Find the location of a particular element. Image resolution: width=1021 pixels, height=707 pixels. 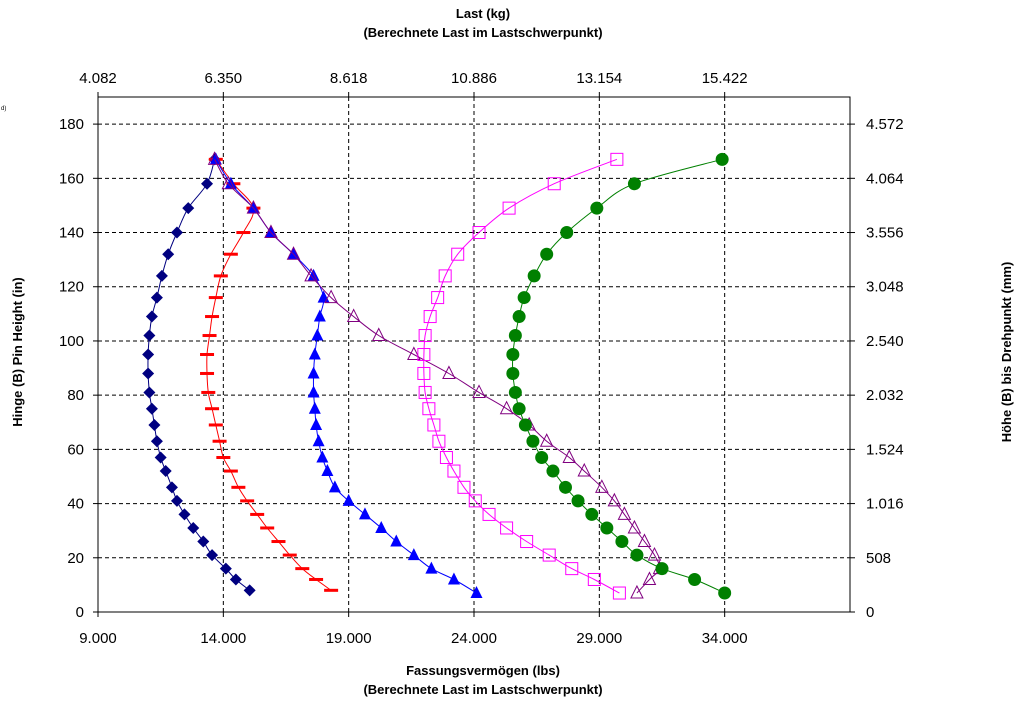

x-top-tick-label: 15.422 is located at coordinates (725, 78).